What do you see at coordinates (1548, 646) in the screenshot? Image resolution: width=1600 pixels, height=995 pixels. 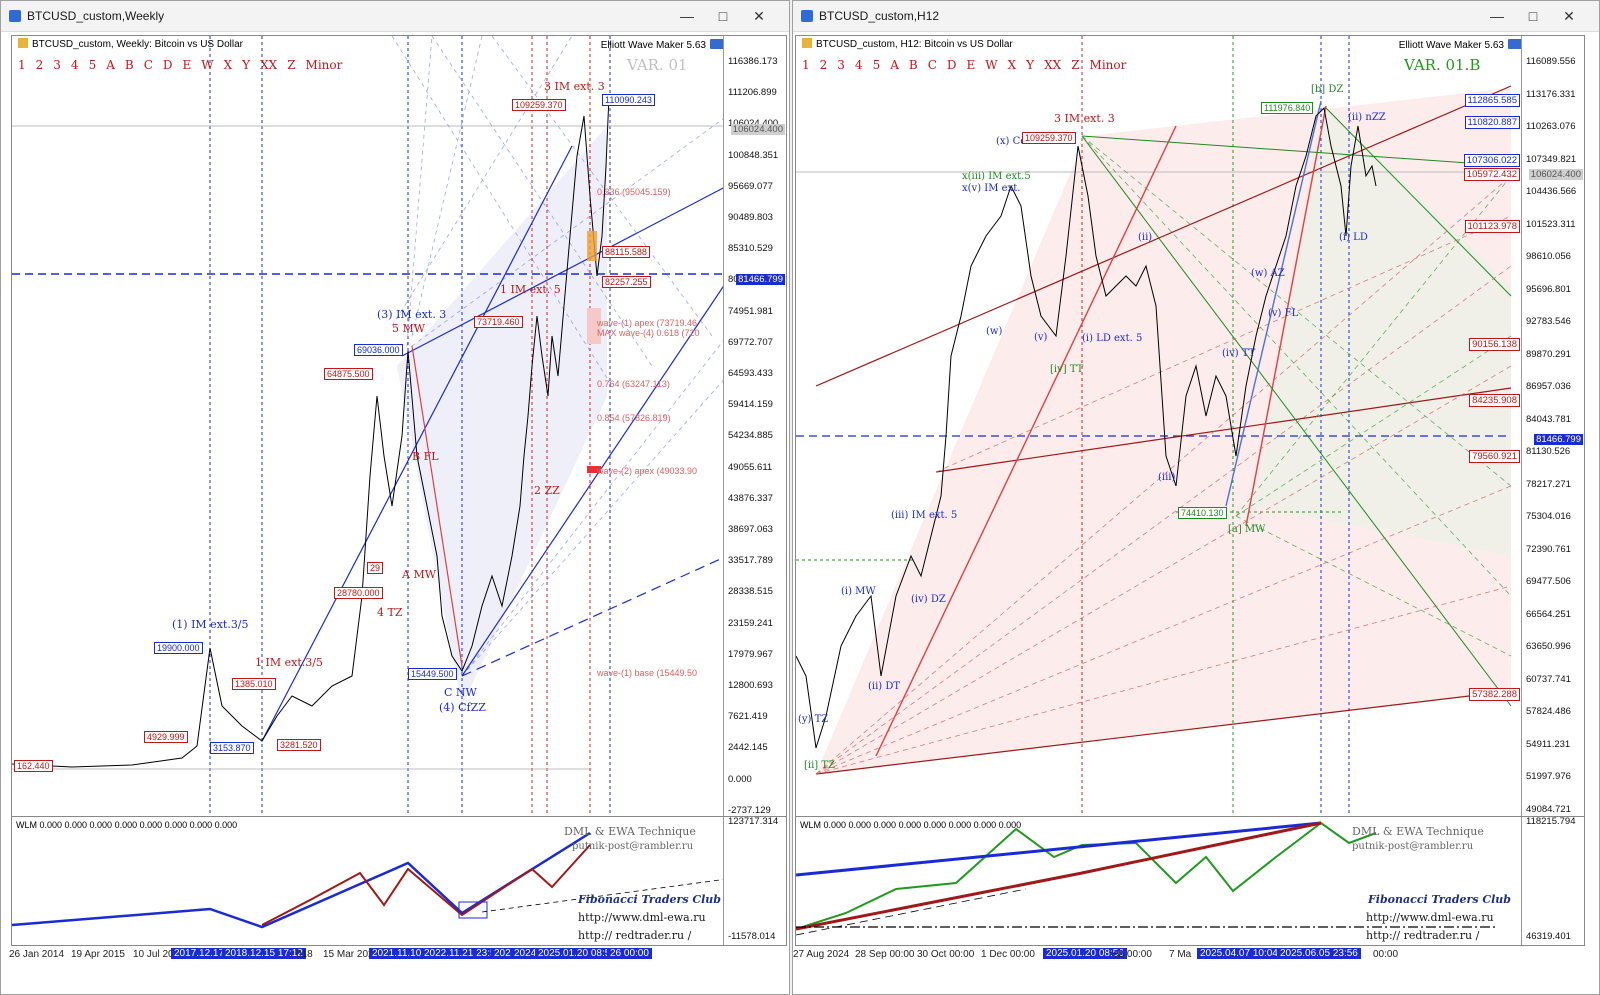 I see `price-tick-label: 63650.996` at bounding box center [1548, 646].